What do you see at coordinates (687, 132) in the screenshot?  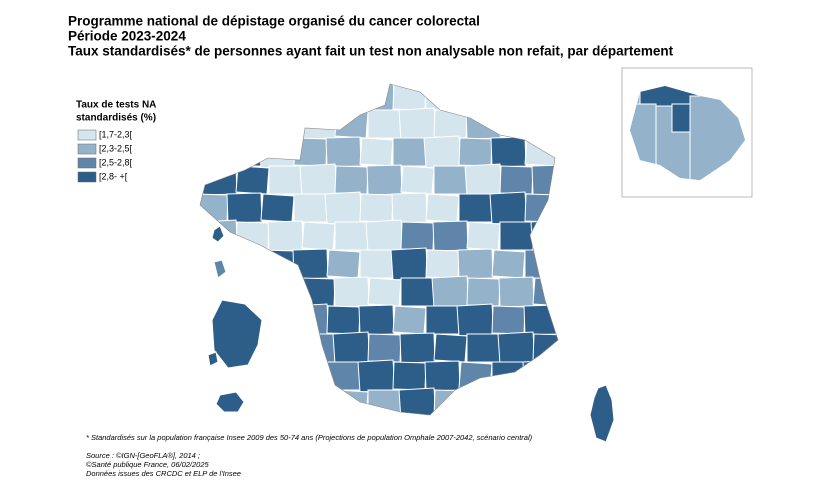 I see `idf-inset-frame` at bounding box center [687, 132].